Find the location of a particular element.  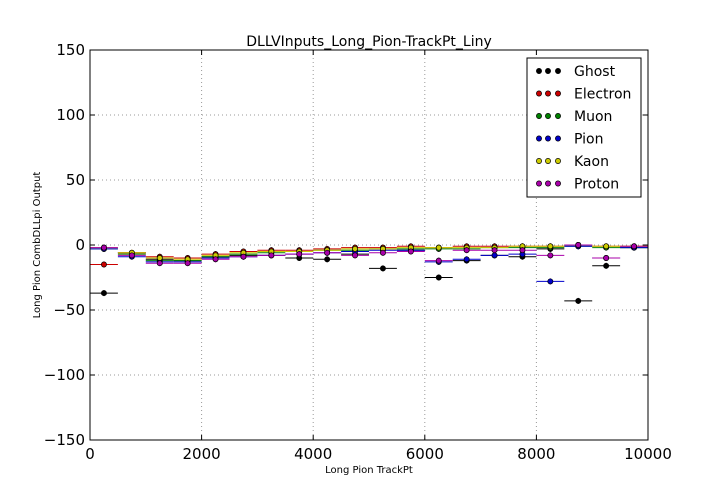

y-tick-label: 0 is located at coordinates (80, 245).